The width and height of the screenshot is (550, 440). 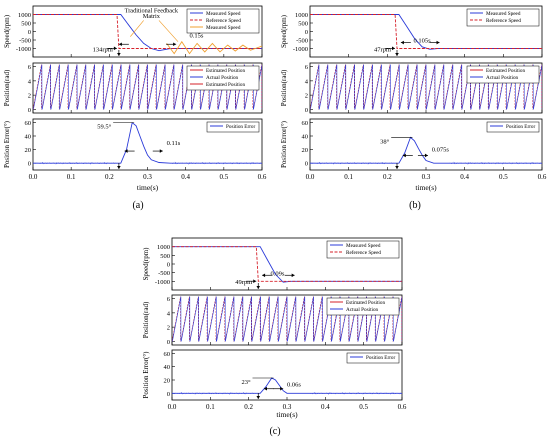 I want to click on series-line-actual-position, so click(x=287, y=319).